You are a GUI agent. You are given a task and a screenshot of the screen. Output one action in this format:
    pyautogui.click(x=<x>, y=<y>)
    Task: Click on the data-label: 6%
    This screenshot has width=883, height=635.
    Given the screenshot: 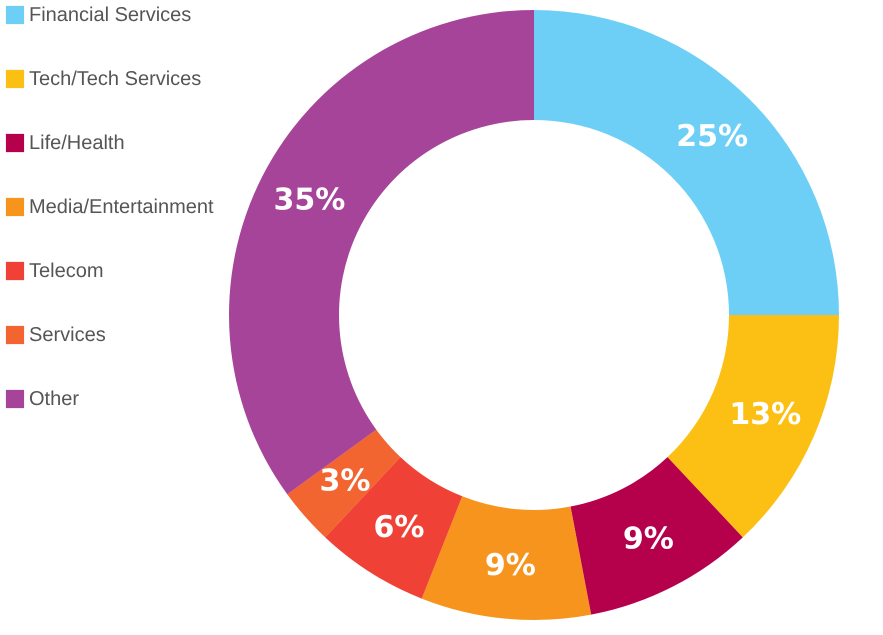 What is the action you would take?
    pyautogui.click(x=399, y=527)
    